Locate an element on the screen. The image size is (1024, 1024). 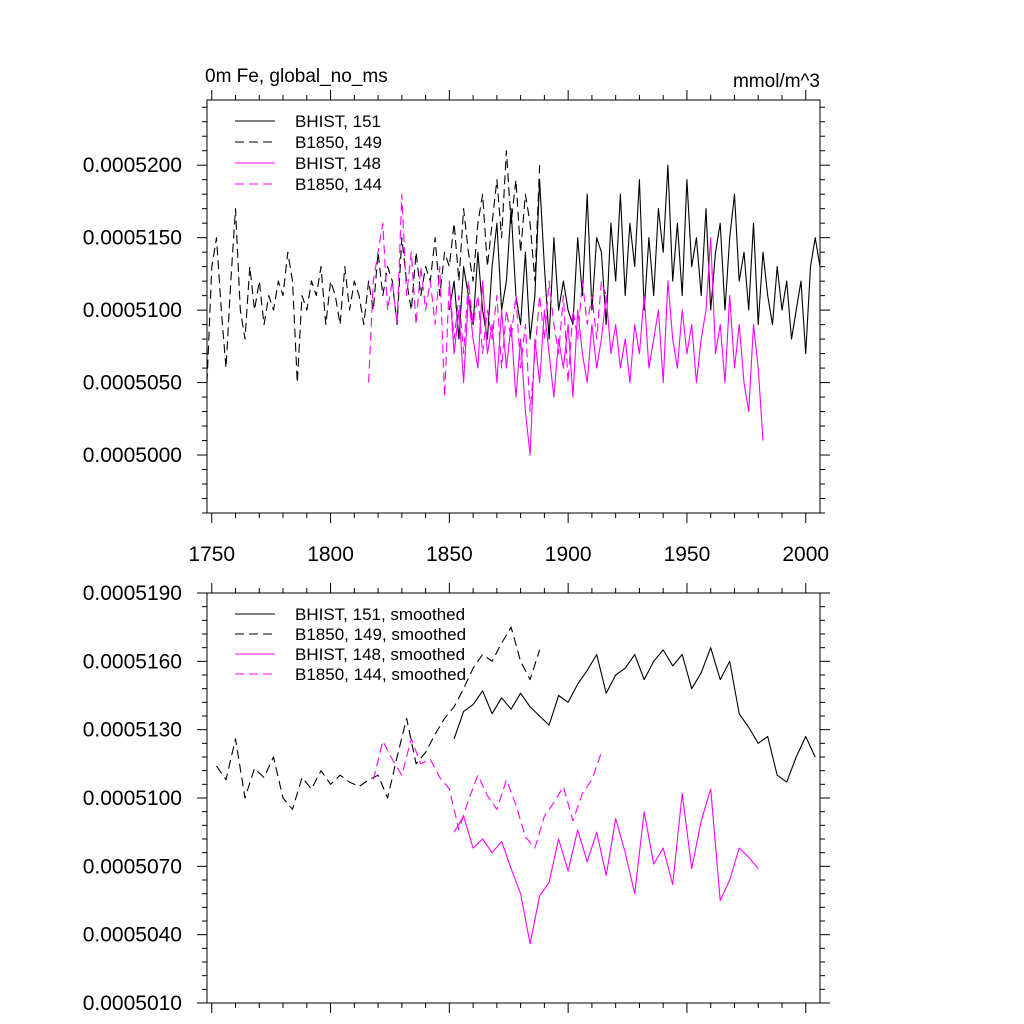
top-x-tick-label: 1800 is located at coordinates (330, 554).